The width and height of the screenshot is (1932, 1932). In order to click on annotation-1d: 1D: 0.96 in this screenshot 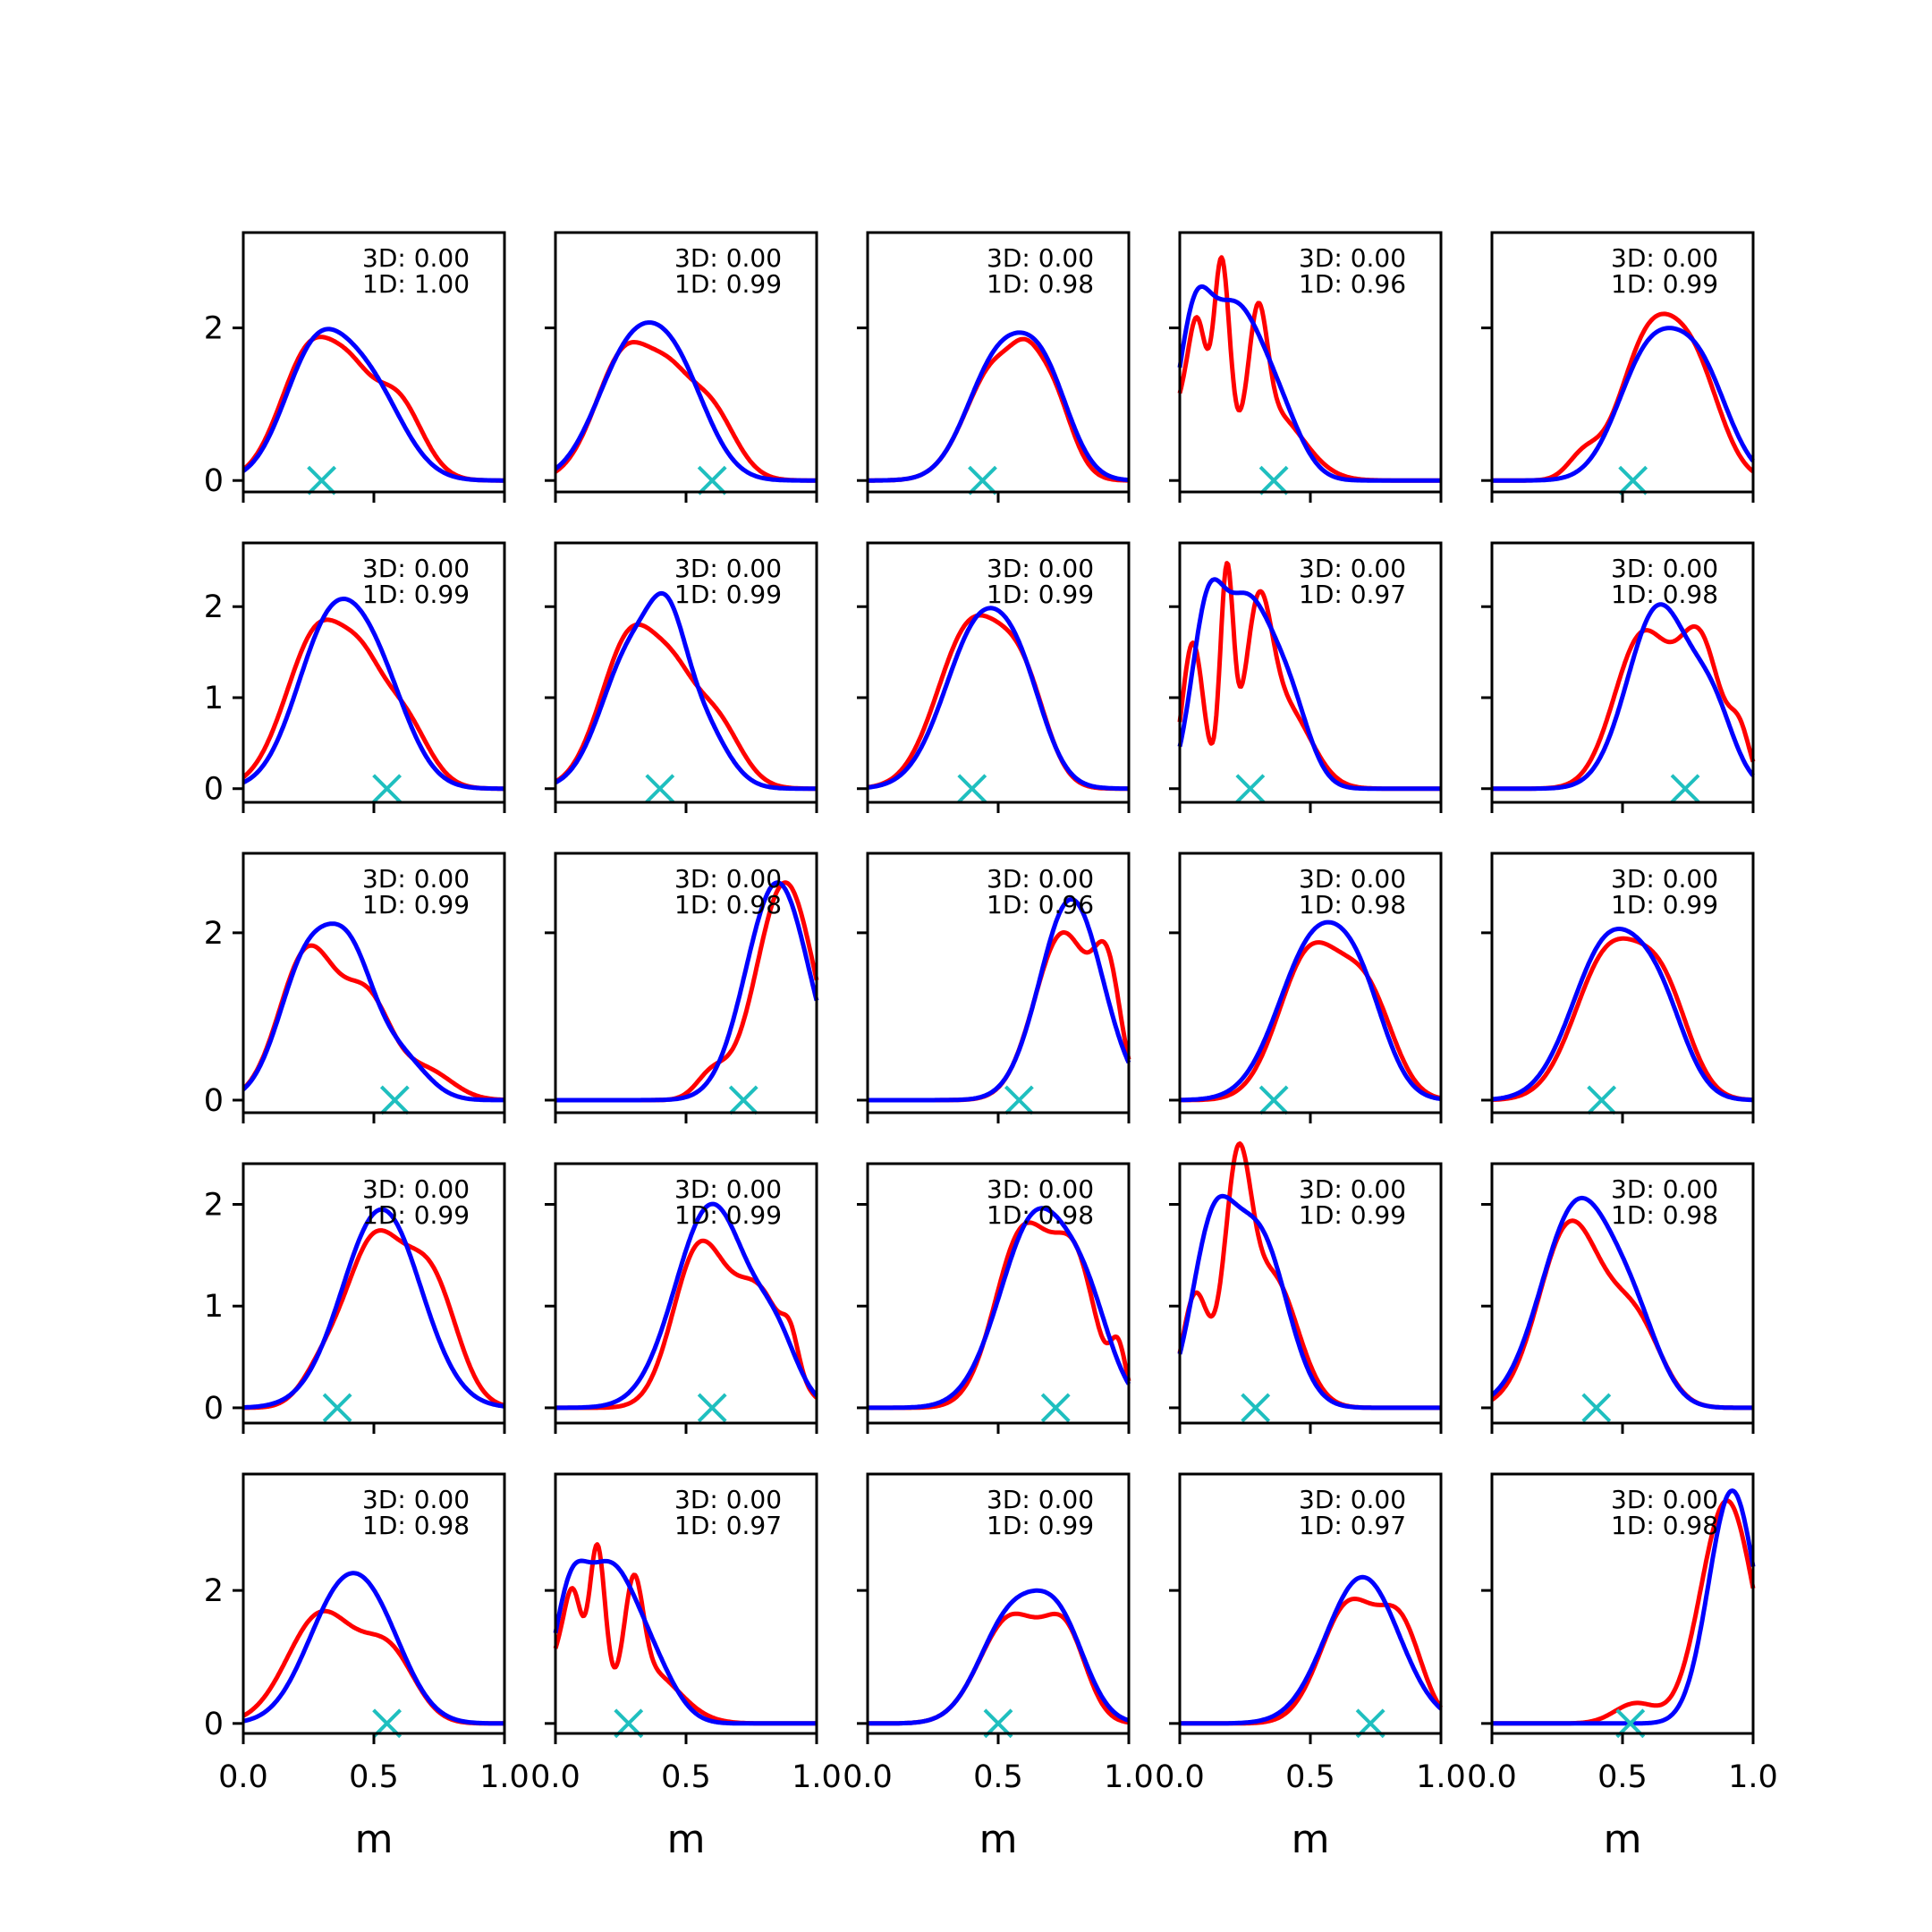, I will do `click(1352, 284)`.